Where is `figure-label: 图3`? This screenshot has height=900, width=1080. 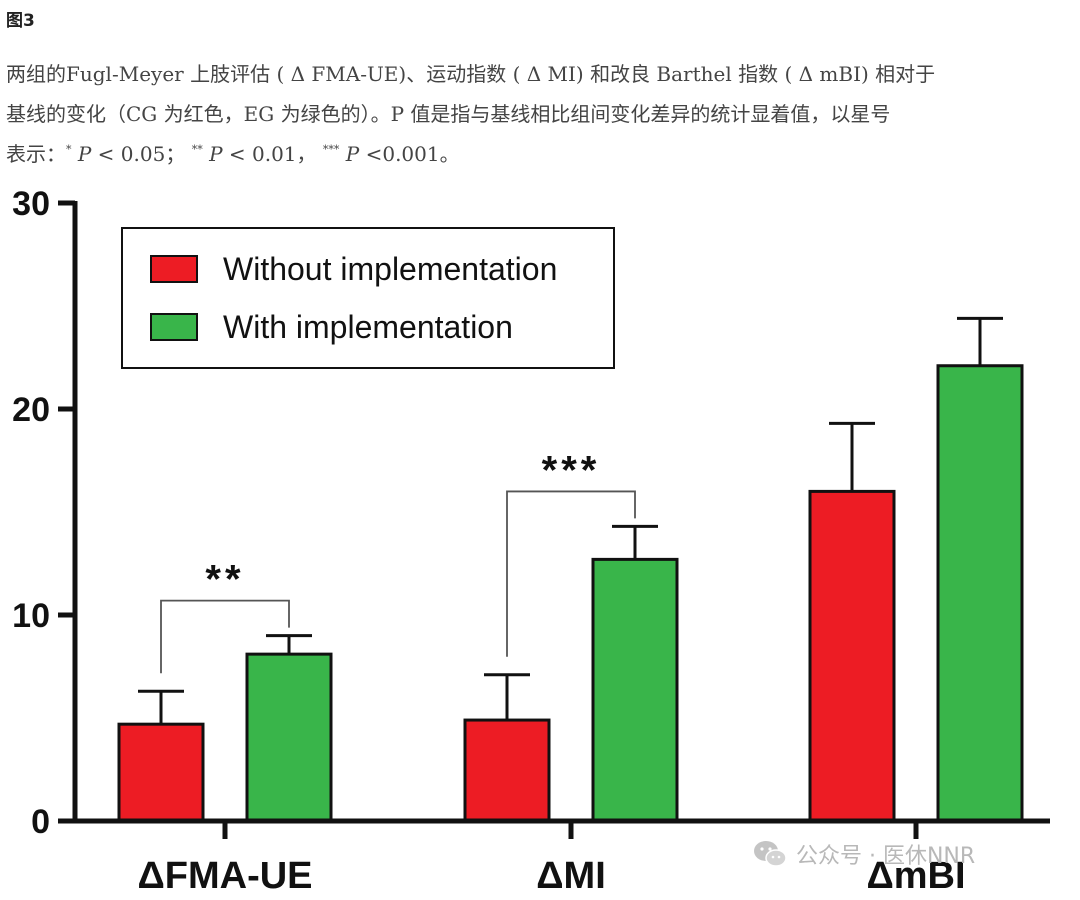
figure-label: 图3 is located at coordinates (20, 21).